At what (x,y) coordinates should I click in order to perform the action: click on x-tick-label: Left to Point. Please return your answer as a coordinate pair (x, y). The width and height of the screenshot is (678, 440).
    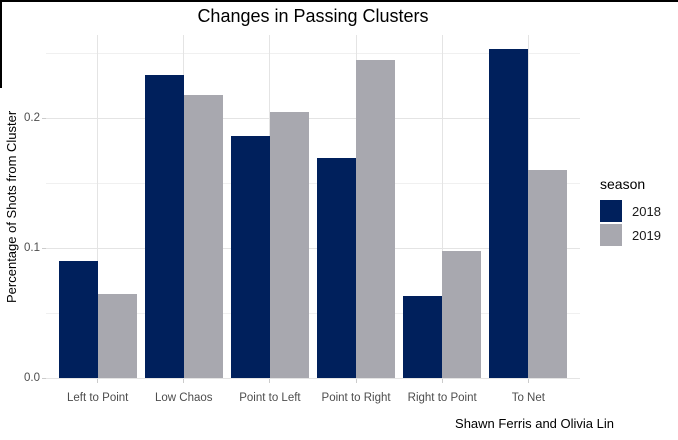
    Looking at the image, I should click on (97, 398).